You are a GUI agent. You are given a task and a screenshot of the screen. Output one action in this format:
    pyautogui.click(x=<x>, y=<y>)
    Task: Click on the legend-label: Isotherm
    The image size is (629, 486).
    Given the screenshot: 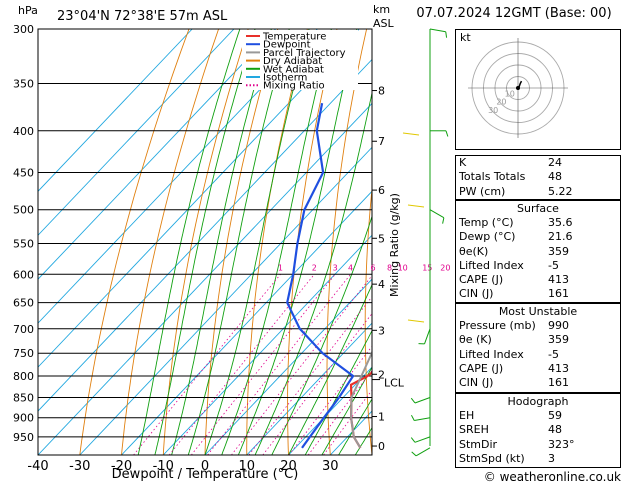 What is the action you would take?
    pyautogui.click(x=285, y=78)
    